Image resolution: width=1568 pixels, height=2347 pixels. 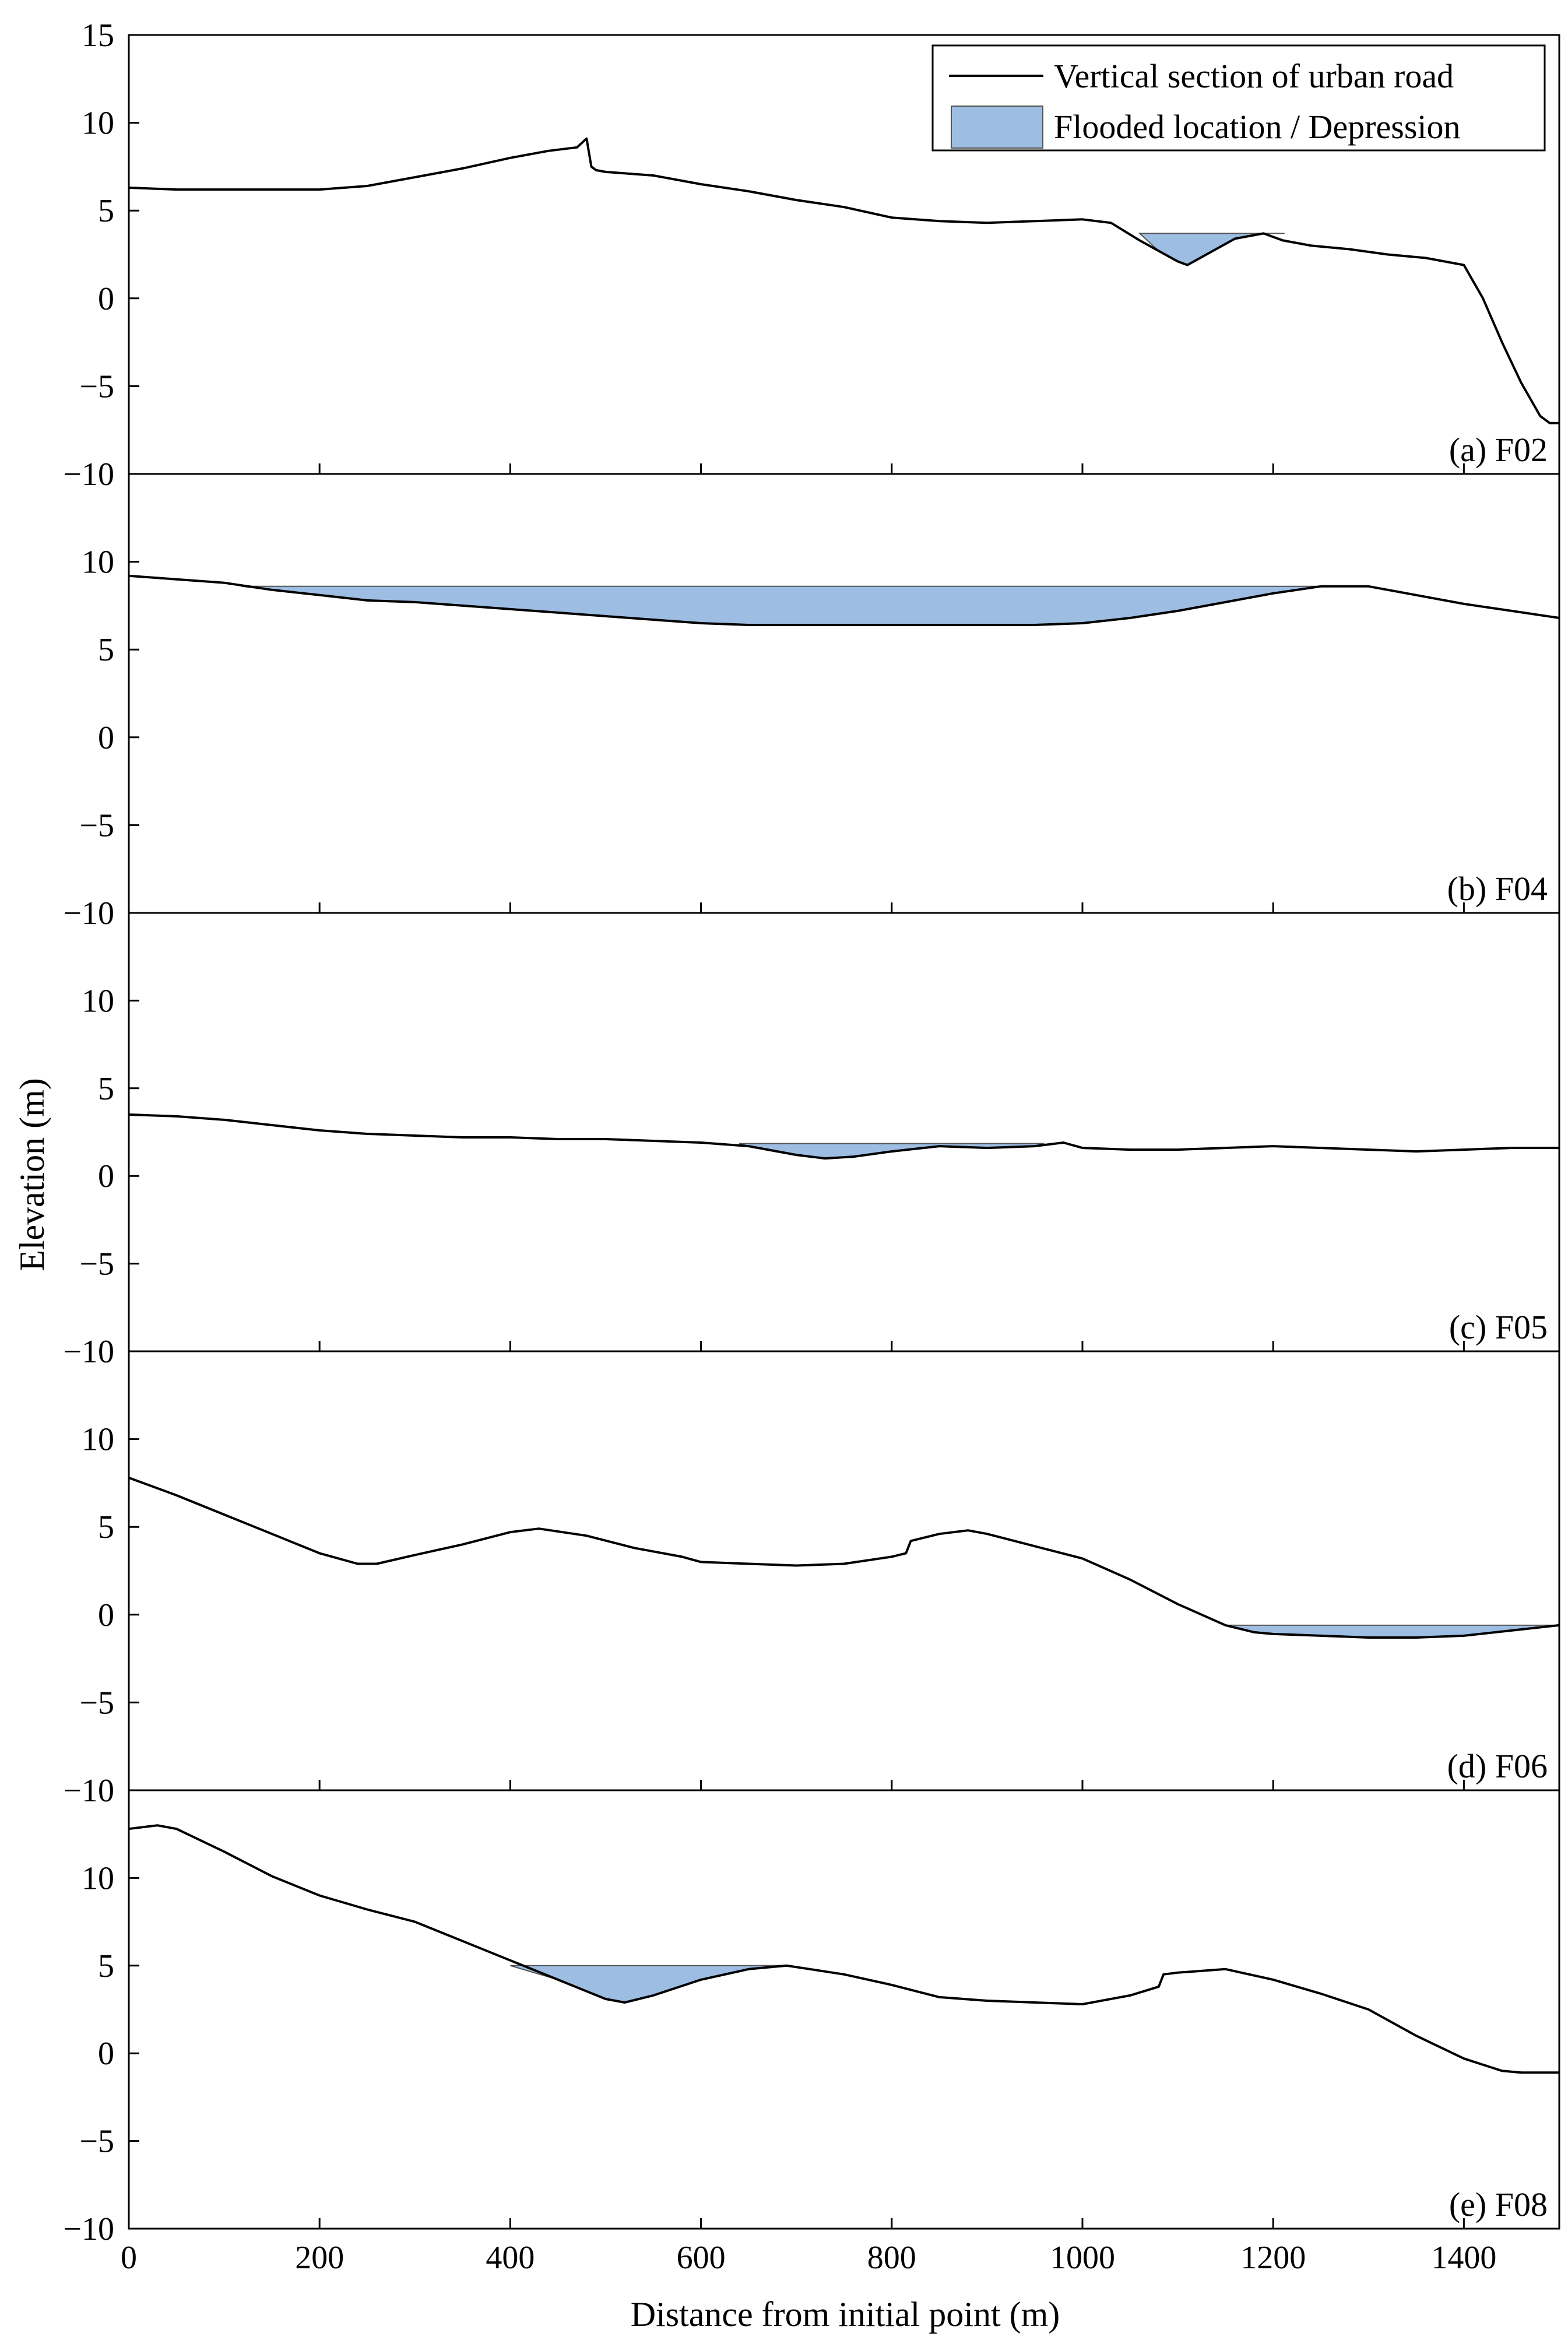 What do you see at coordinates (106, 1527) in the screenshot?
I see `y-tick-label-d-1: 5` at bounding box center [106, 1527].